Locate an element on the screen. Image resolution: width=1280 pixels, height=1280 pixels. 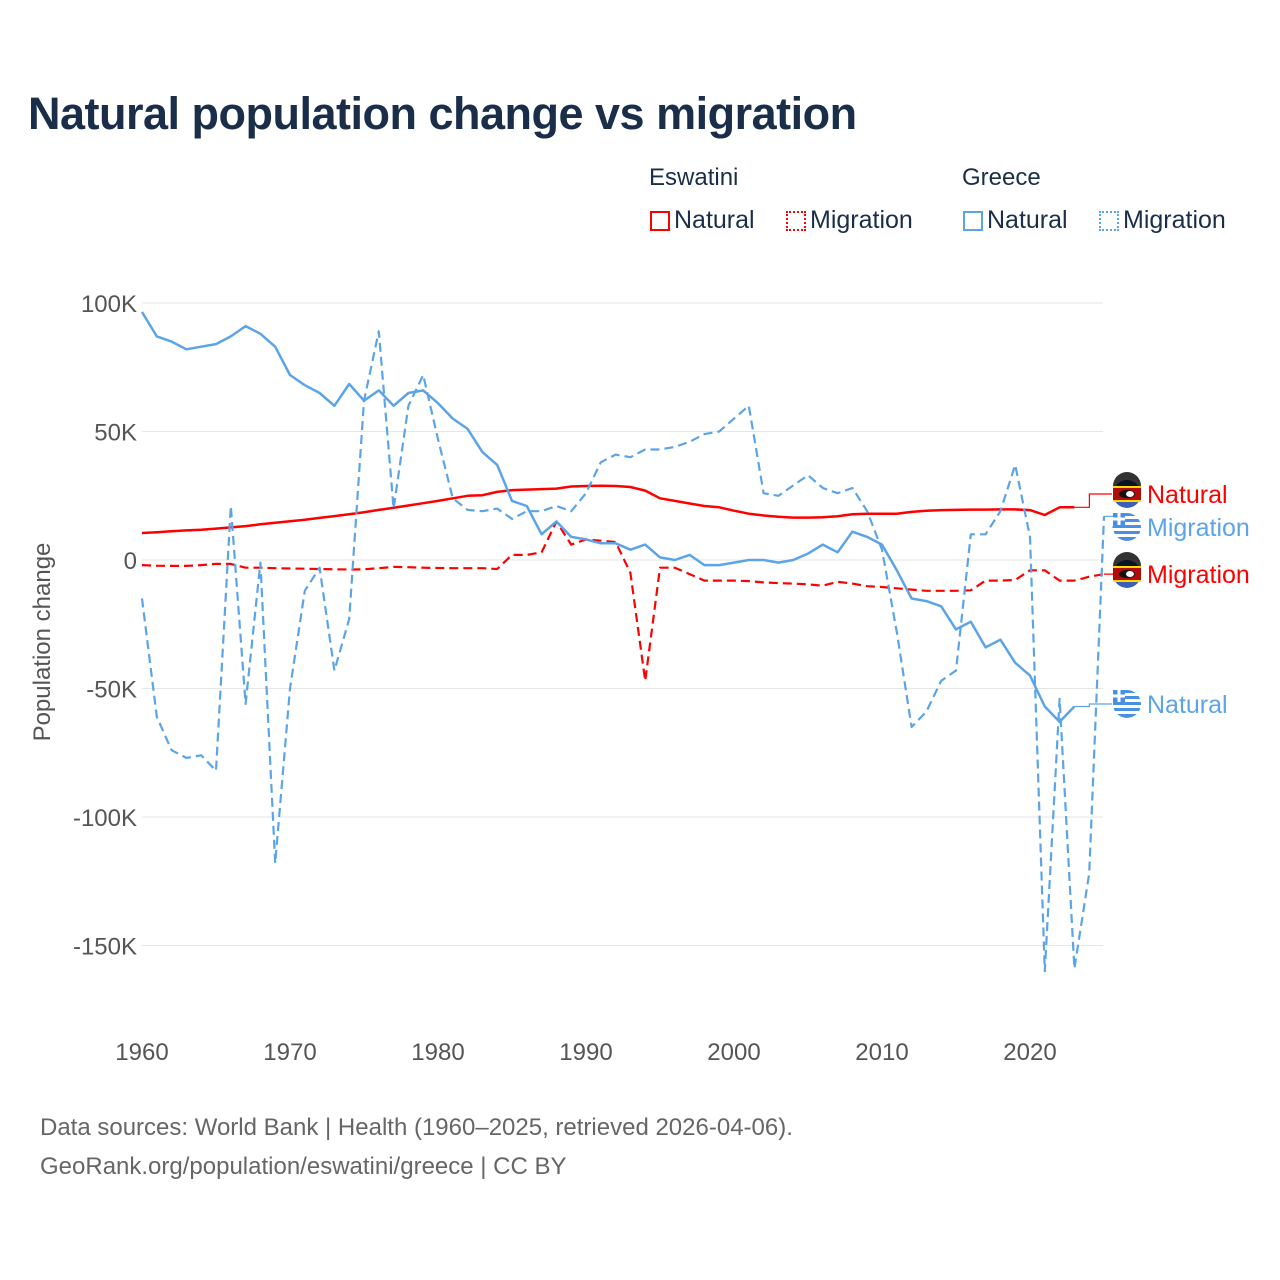
chart-title: Natural population change vs migration is located at coordinates (442, 113).